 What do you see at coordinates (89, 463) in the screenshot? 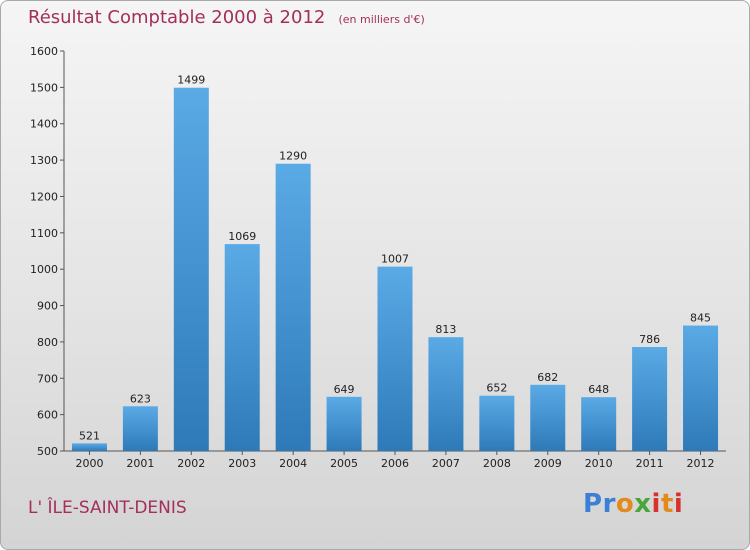
I see `x-tick-label: 2000` at bounding box center [89, 463].